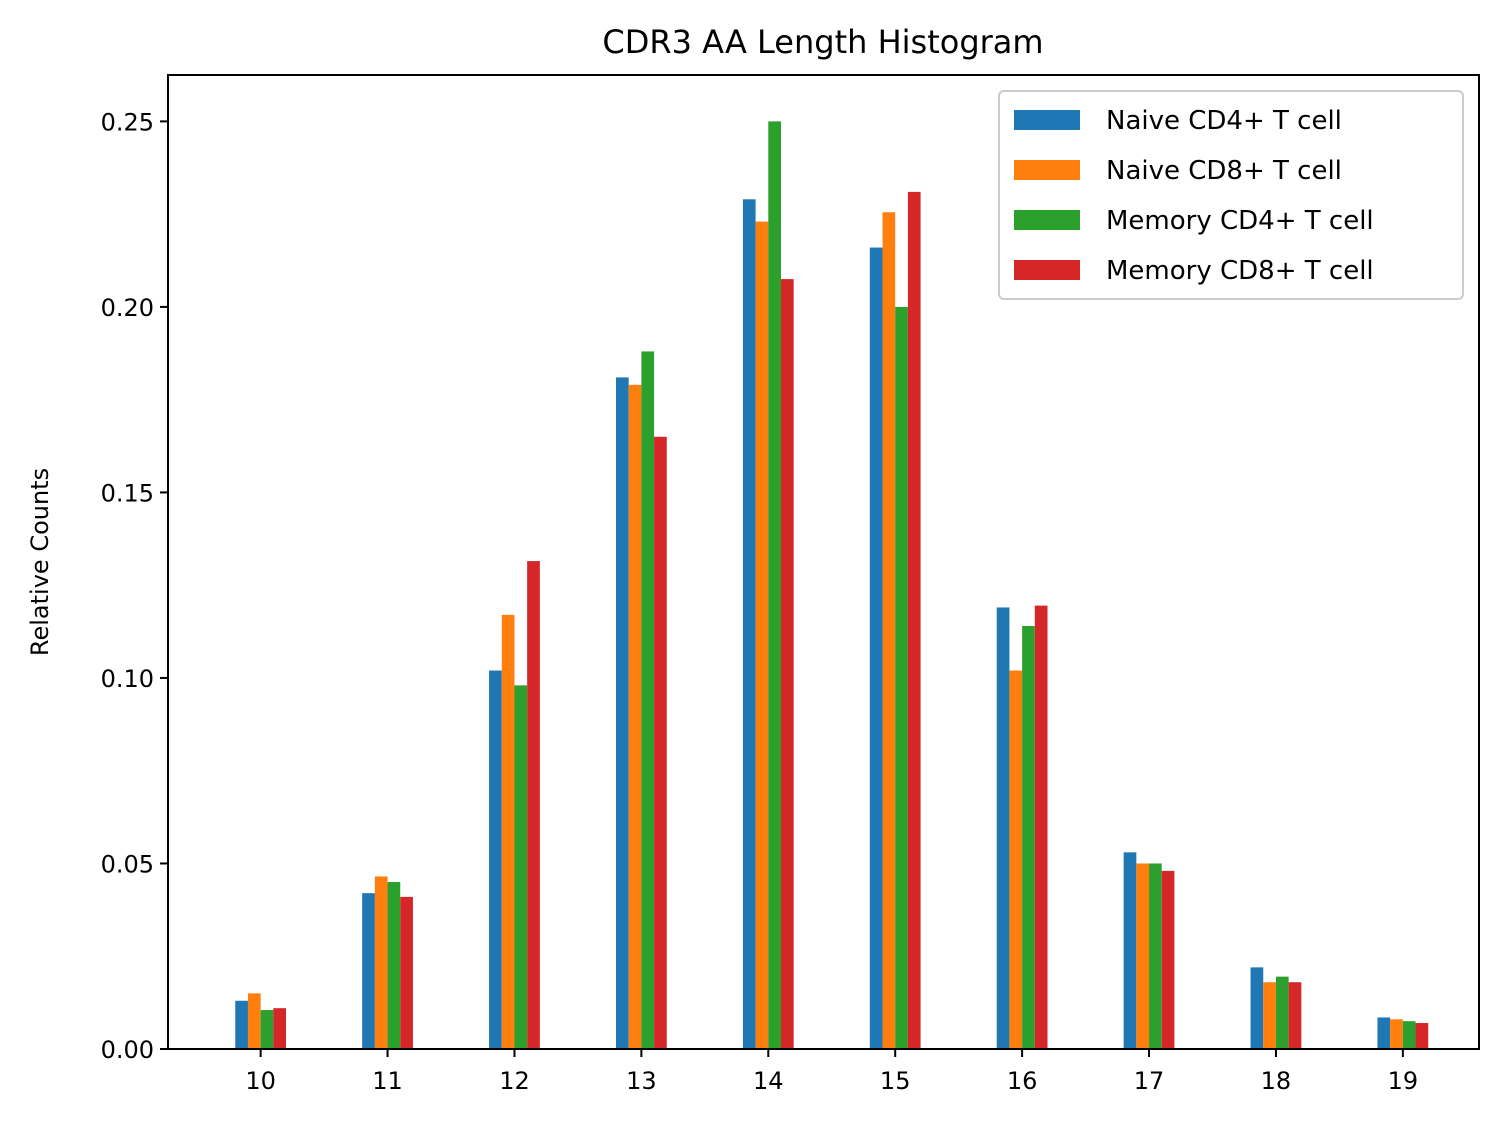 The height and width of the screenshot is (1129, 1506). What do you see at coordinates (387, 1081) in the screenshot?
I see `x-tick-label-11: 11` at bounding box center [387, 1081].